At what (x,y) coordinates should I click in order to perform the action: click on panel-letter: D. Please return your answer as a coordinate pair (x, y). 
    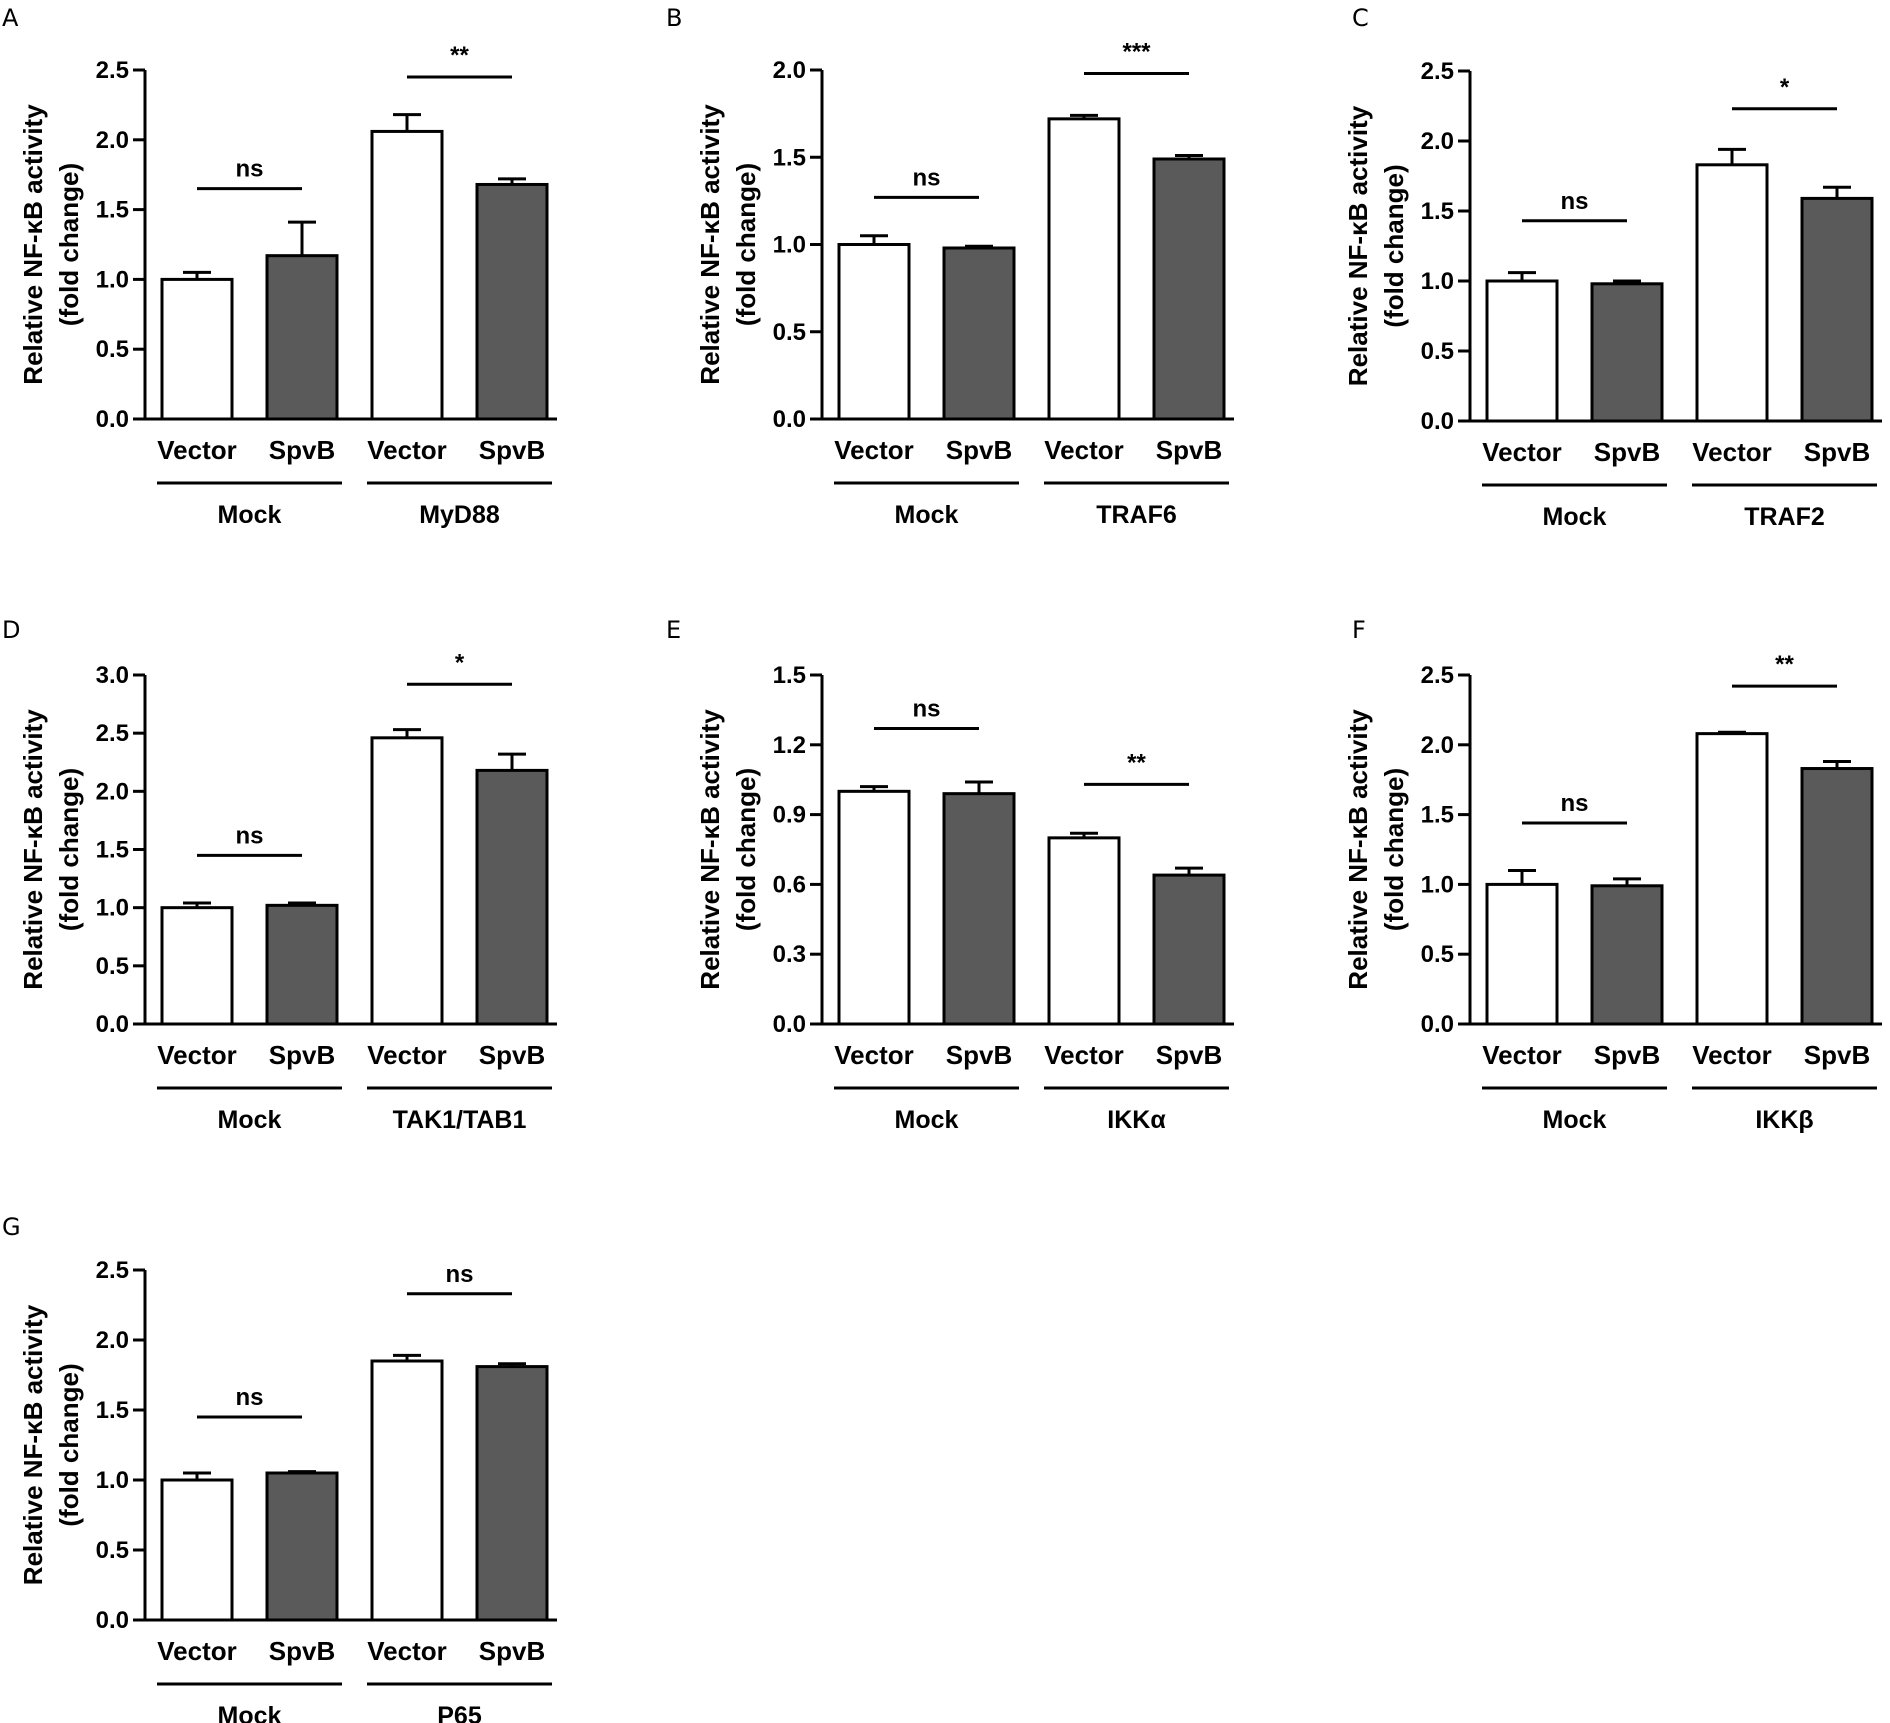
    Looking at the image, I should click on (11, 630).